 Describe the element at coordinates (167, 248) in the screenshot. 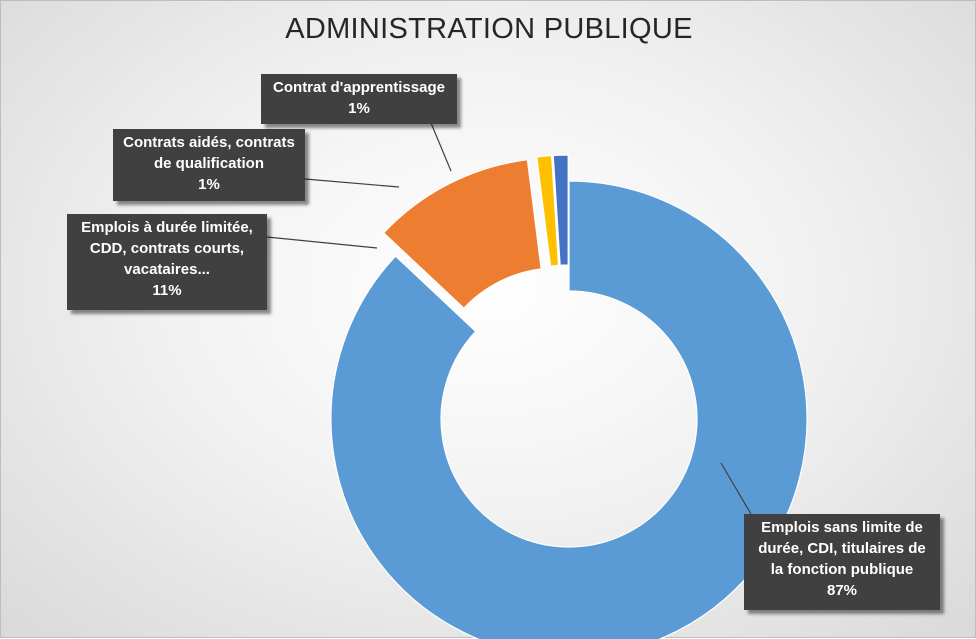

I see `label-line: CDD, contrats courts,` at that location.